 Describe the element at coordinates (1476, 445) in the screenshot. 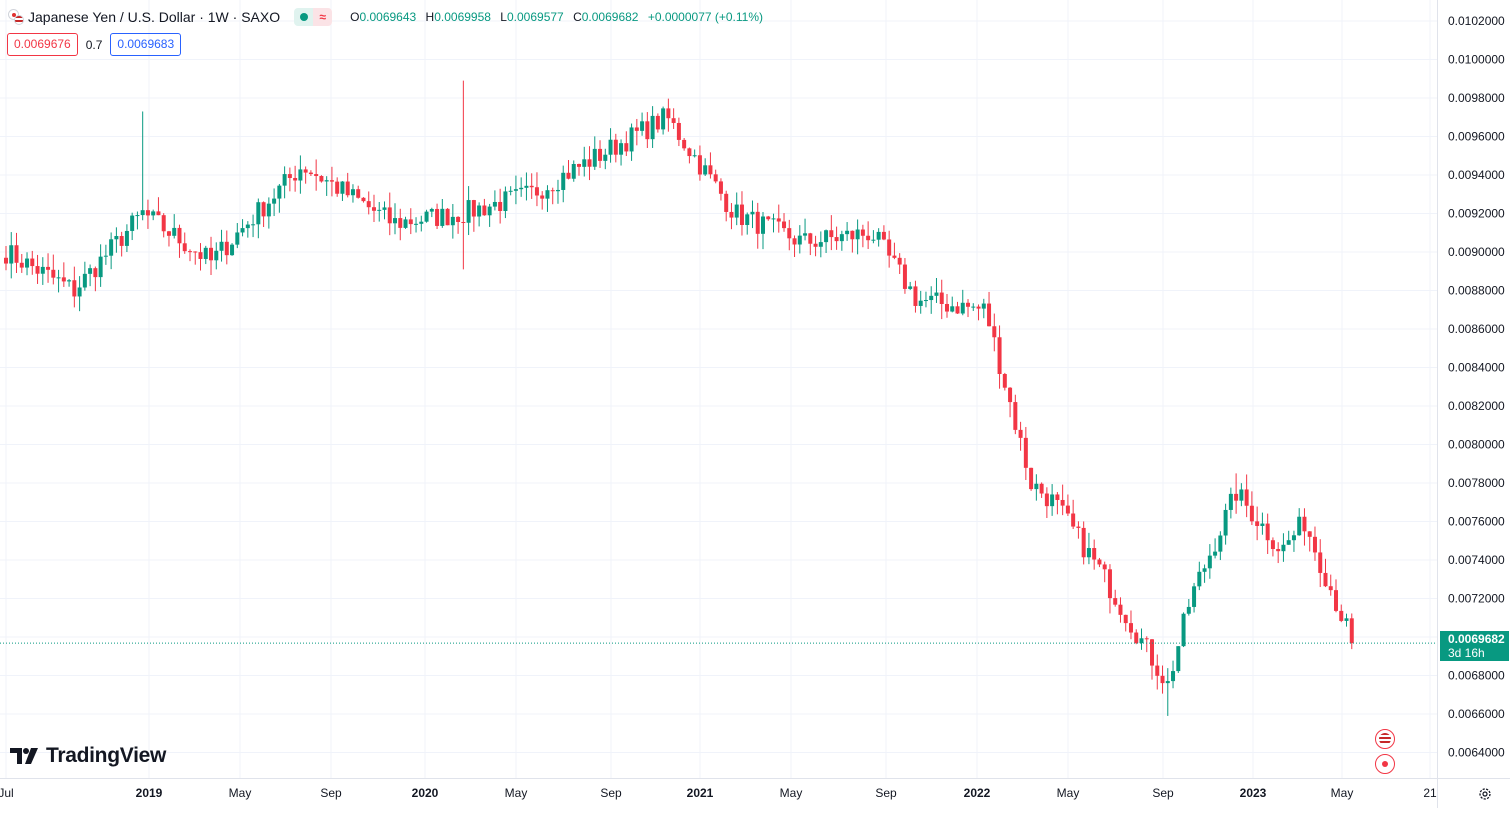

I see `price-tick-label: 0.0080000` at that location.